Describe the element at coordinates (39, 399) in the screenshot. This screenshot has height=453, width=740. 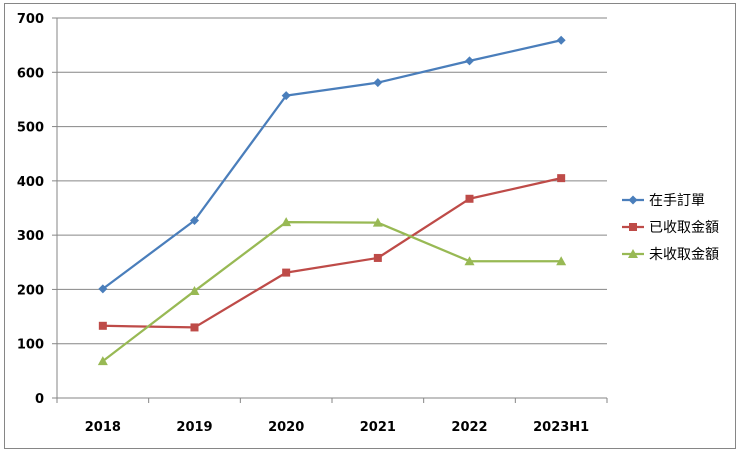
I see `y-tick-label: 0` at that location.